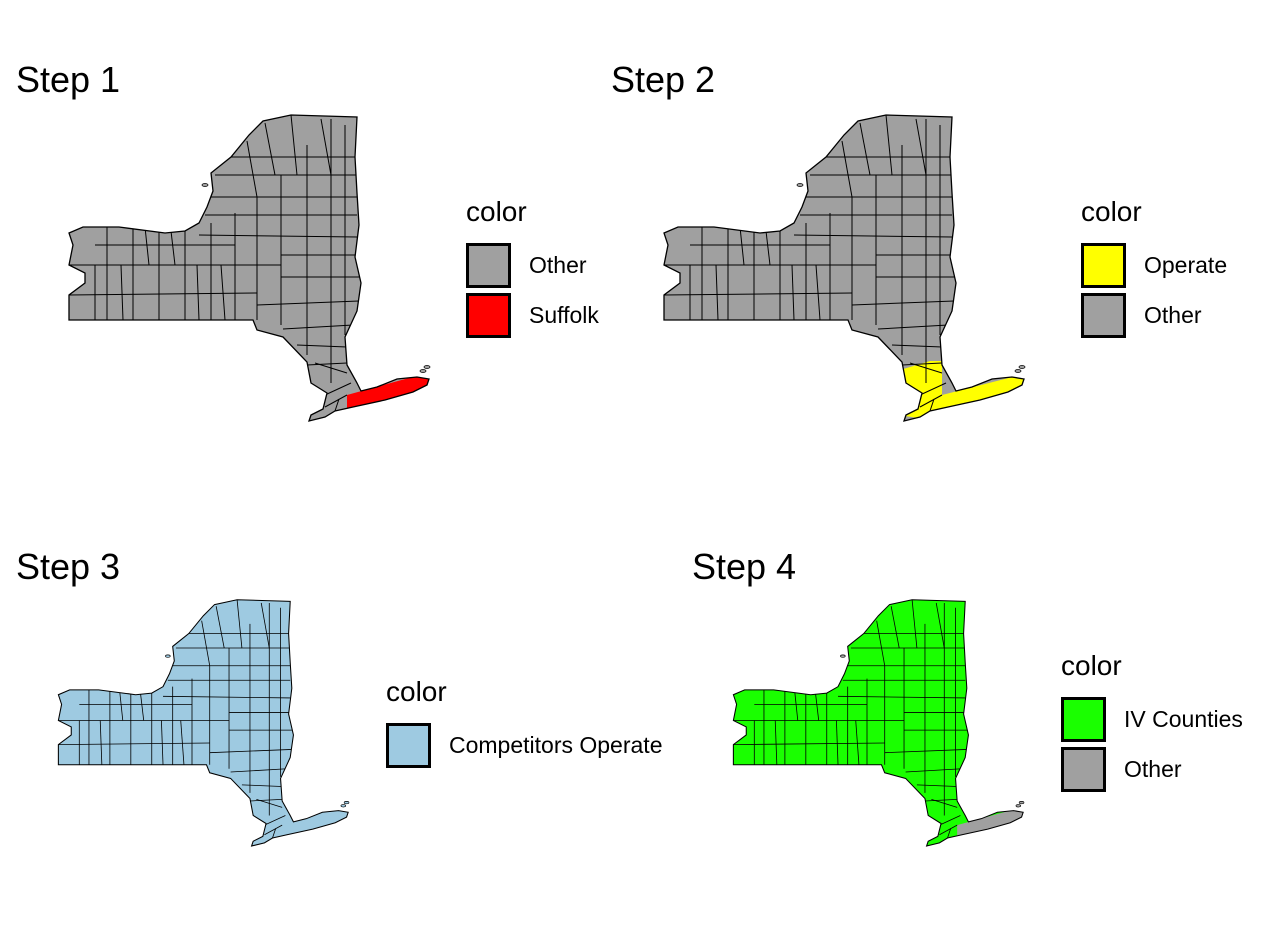  What do you see at coordinates (564, 314) in the screenshot?
I see `legend-label: Suffolk` at bounding box center [564, 314].